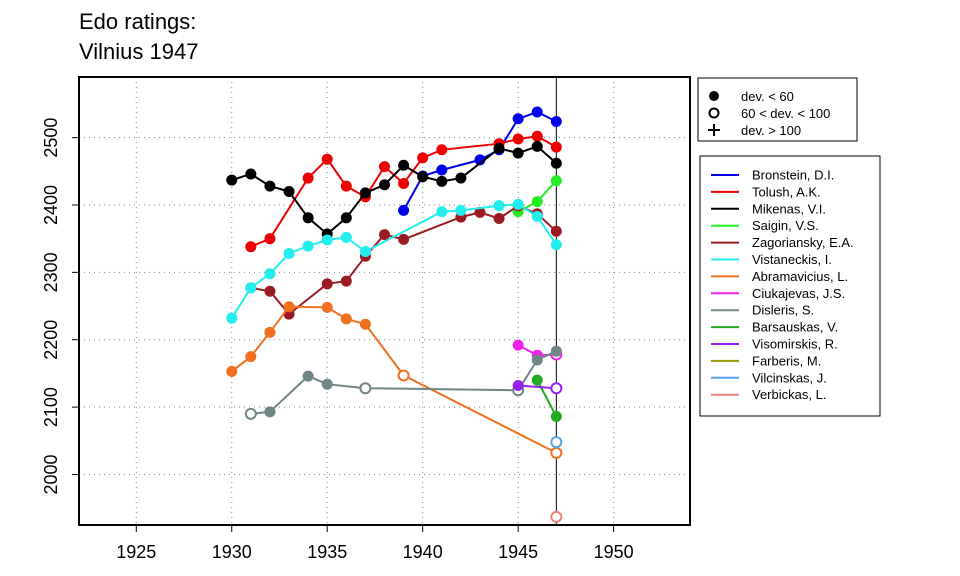 The width and height of the screenshot is (960, 576). I want to click on legend-label: Tolush, A.K., so click(786, 191).